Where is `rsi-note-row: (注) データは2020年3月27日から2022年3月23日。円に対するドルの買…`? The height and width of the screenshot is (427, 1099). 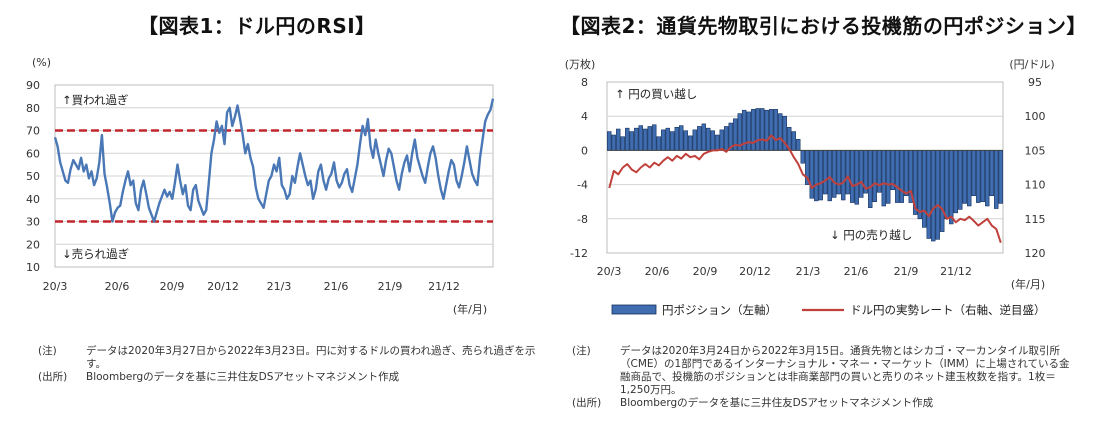
rsi-note-row: (注) データは2020年3月27日から2022年3月23日。円に対するドルの買… is located at coordinates (288, 358).